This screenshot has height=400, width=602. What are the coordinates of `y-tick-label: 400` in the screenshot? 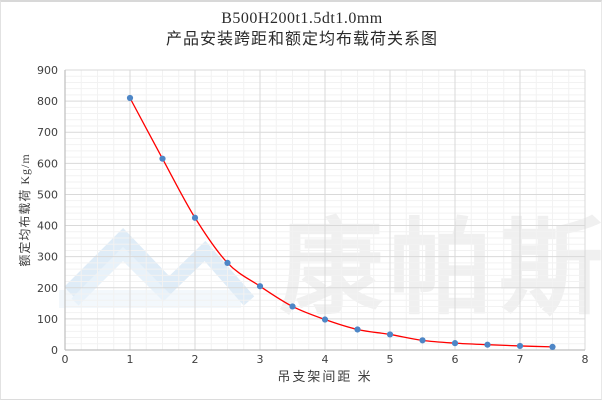 It's located at (47, 226).